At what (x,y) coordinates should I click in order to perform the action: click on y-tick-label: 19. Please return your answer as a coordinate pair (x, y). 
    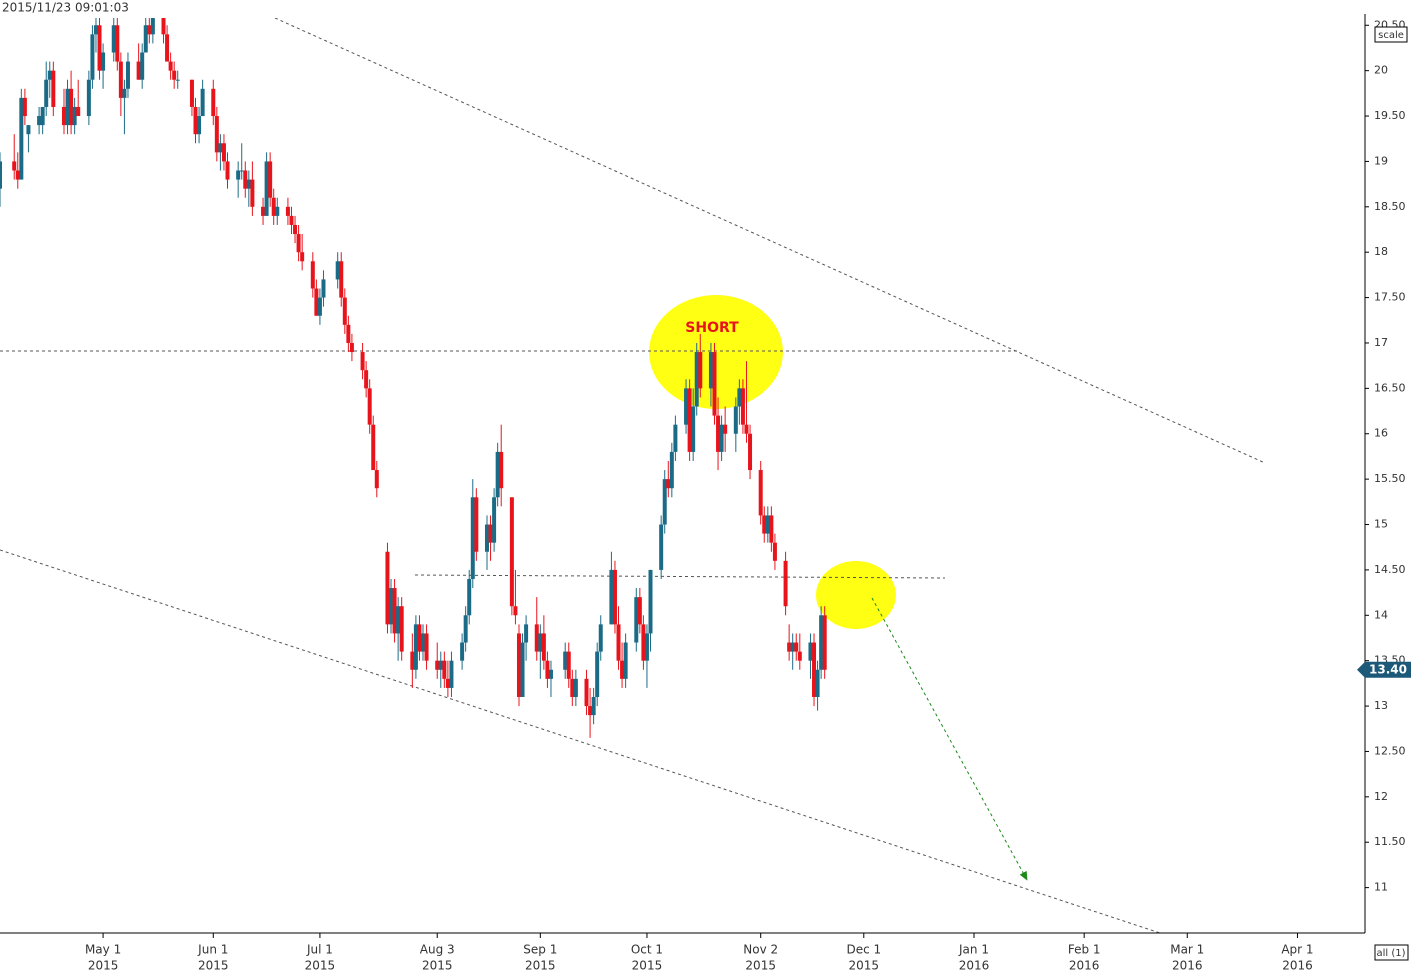
    Looking at the image, I should click on (1381, 160).